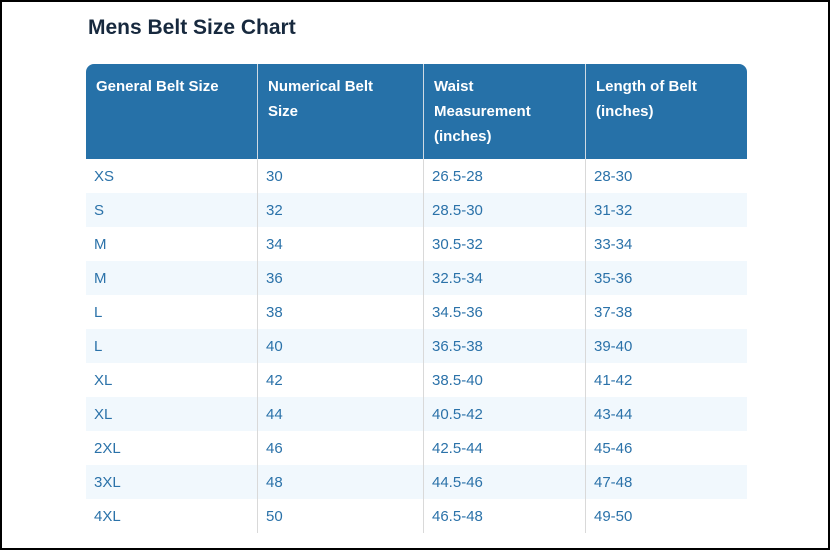 This screenshot has width=830, height=550. What do you see at coordinates (666, 346) in the screenshot?
I see `cell-belt-length: 39-40` at bounding box center [666, 346].